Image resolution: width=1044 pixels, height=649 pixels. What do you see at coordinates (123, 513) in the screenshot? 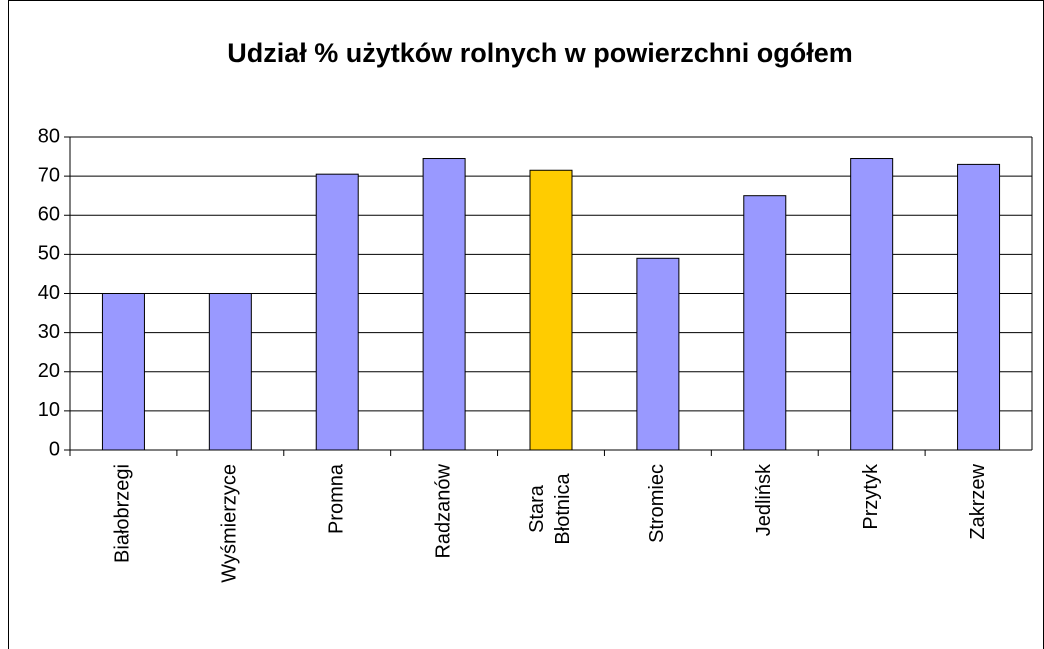
I see `x-tick-label: Białobrzegi` at bounding box center [123, 513].